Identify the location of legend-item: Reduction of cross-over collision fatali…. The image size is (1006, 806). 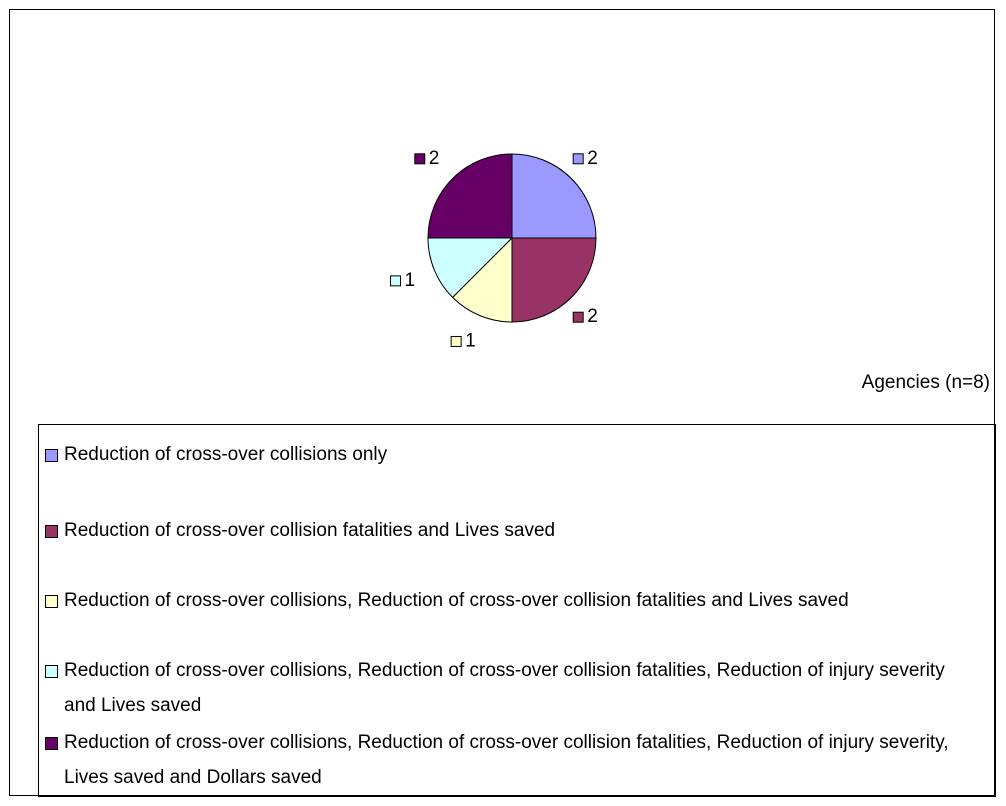
(510, 530).